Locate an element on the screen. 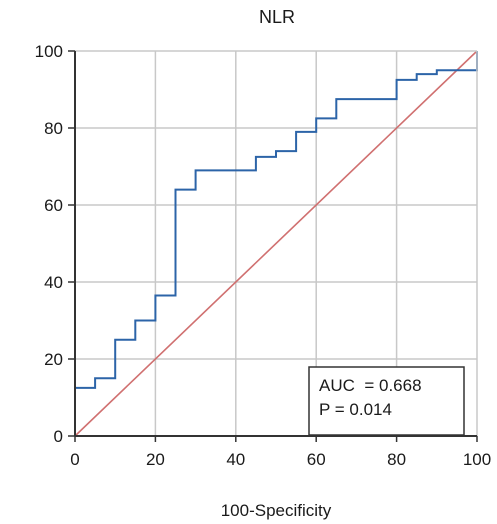 The width and height of the screenshot is (497, 524). y-tick-label-40: 40 is located at coordinates (53, 282).